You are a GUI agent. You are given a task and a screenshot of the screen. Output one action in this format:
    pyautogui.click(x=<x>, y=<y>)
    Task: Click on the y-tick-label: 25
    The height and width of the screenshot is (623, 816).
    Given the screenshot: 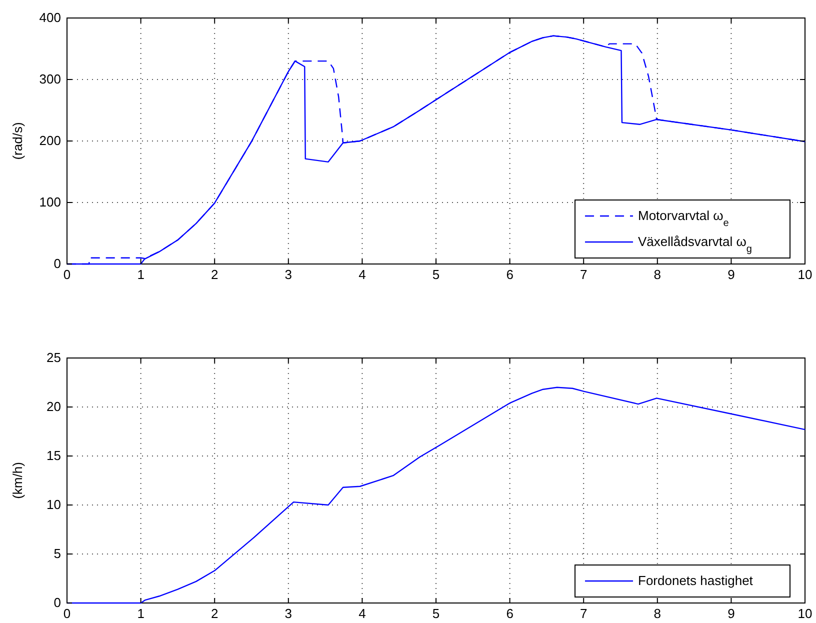 What is the action you would take?
    pyautogui.click(x=53, y=358)
    